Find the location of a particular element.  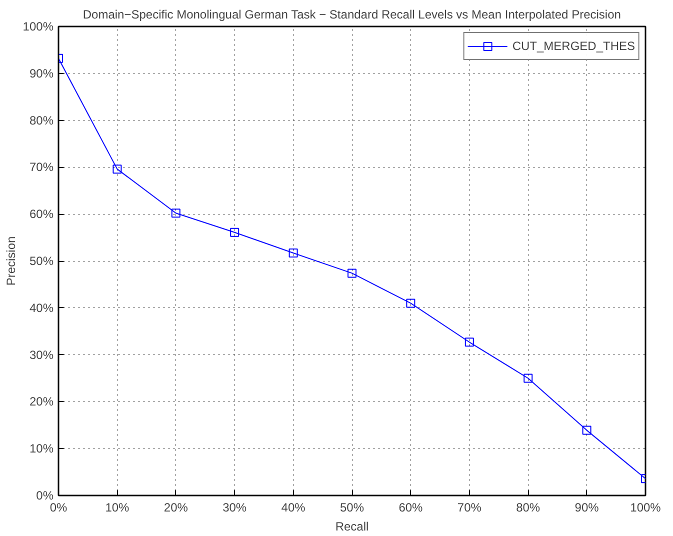

x-tick-label: 10% is located at coordinates (117, 507).